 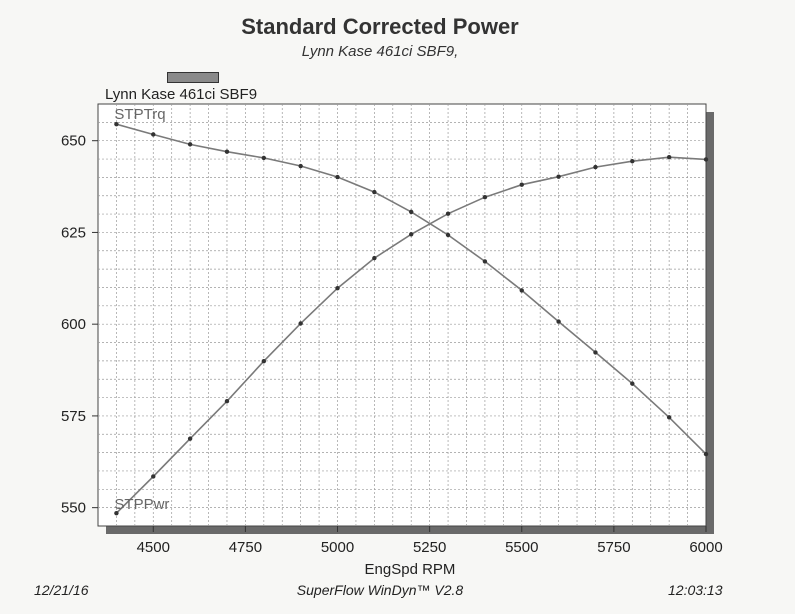 I want to click on y-tick-label: 550, so click(x=73, y=508).